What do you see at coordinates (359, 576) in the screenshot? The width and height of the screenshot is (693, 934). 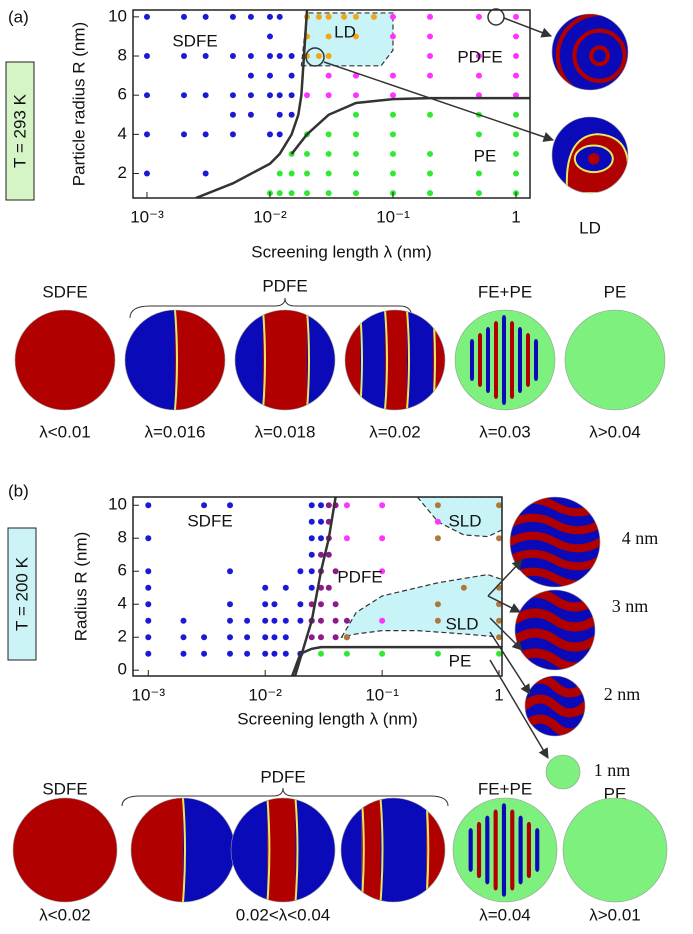 I see `region-label: PDFE` at bounding box center [359, 576].